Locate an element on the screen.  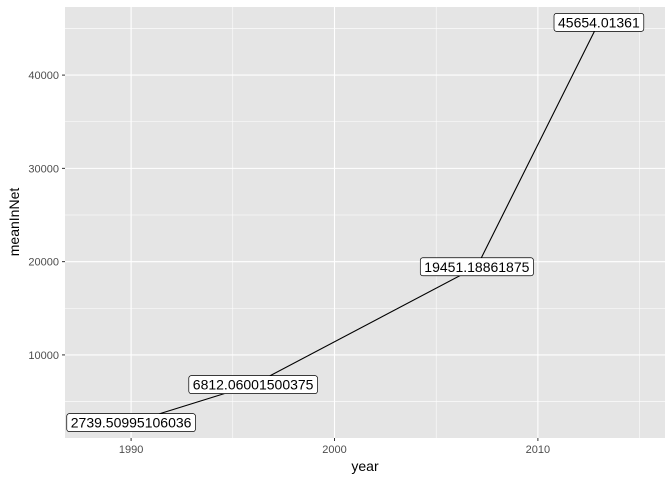
data-label: 2739.50995106036 is located at coordinates (131, 422).